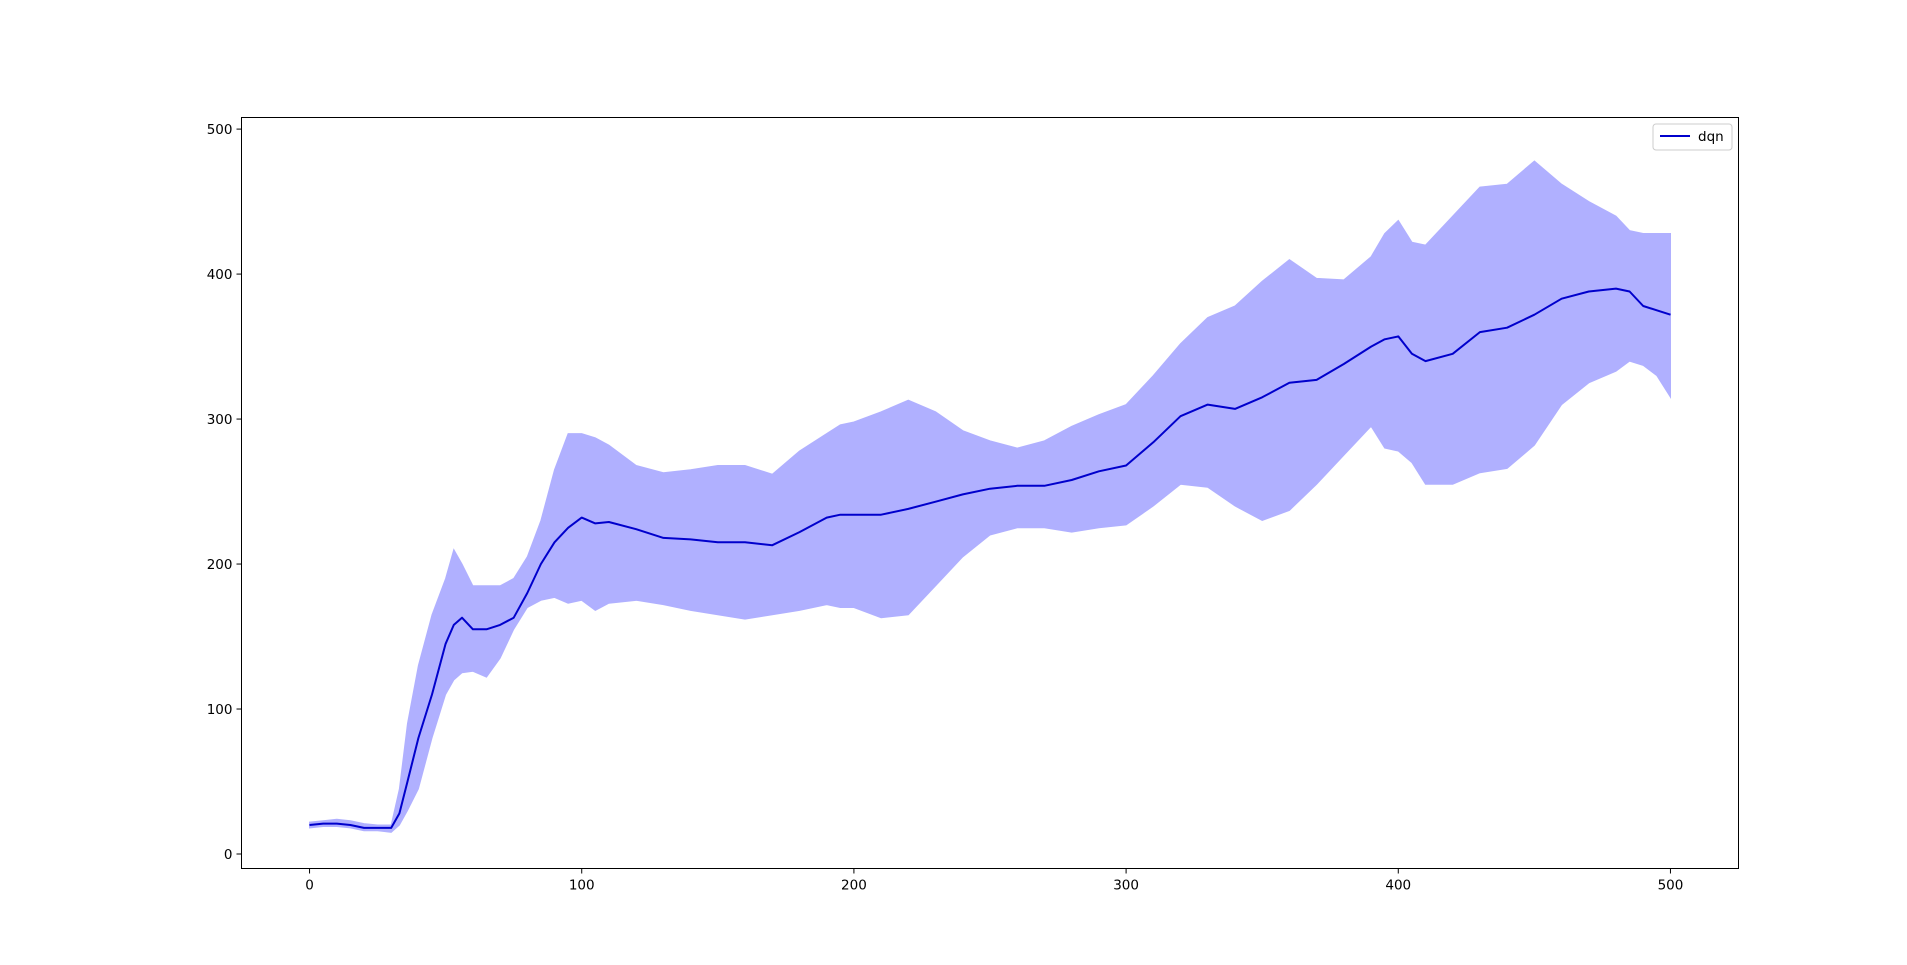 The height and width of the screenshot is (965, 1907). What do you see at coordinates (1671, 886) in the screenshot?
I see `x-tick-label: 500` at bounding box center [1671, 886].